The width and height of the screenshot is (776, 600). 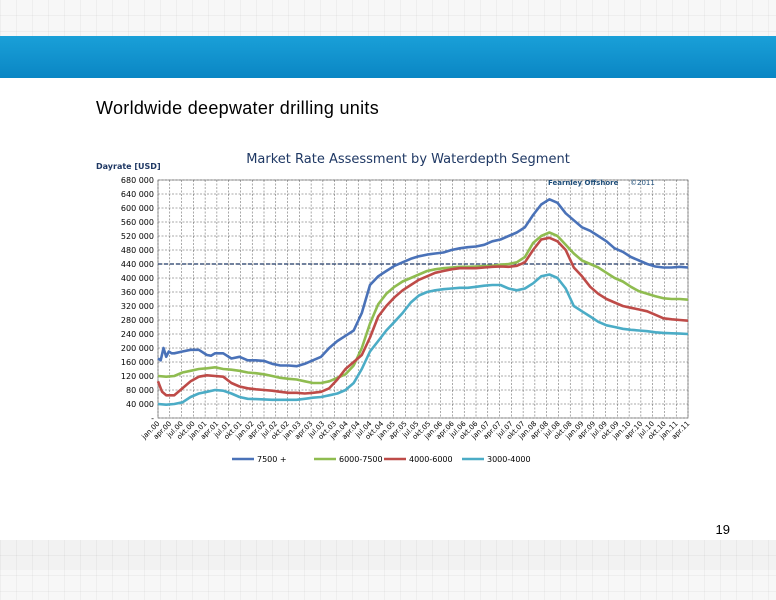 What do you see at coordinates (137, 278) in the screenshot?
I see `y-tick-label: 400 000` at bounding box center [137, 278].